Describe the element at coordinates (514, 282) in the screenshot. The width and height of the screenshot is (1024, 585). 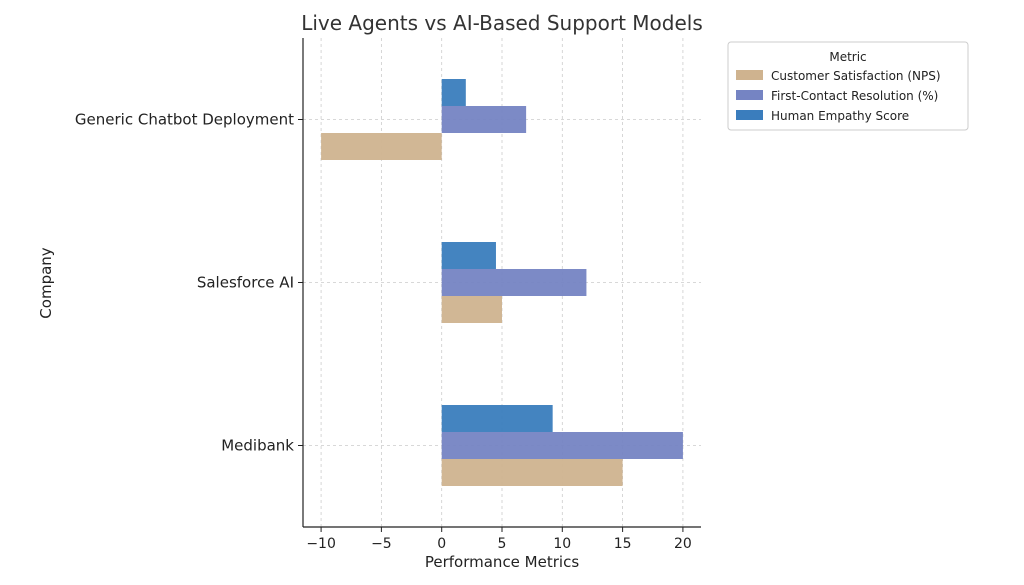
I see `bar-first-contact-resolution--salesforce-ai` at that location.